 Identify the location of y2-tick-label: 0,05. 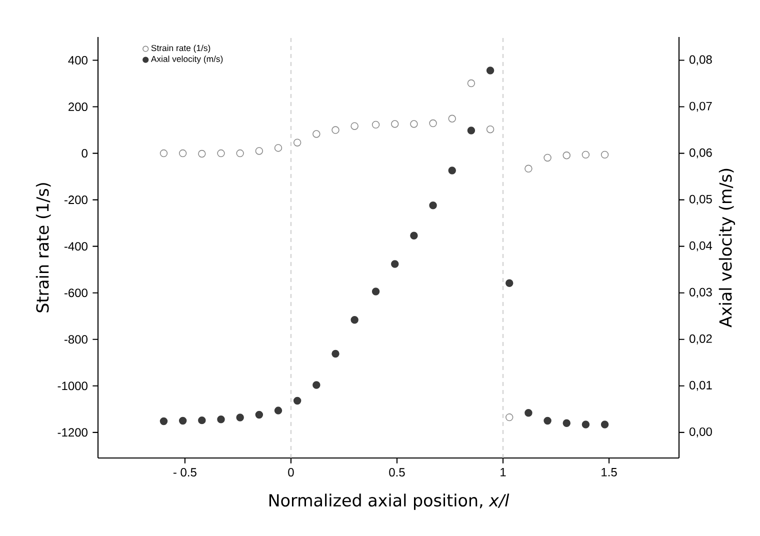
(701, 199).